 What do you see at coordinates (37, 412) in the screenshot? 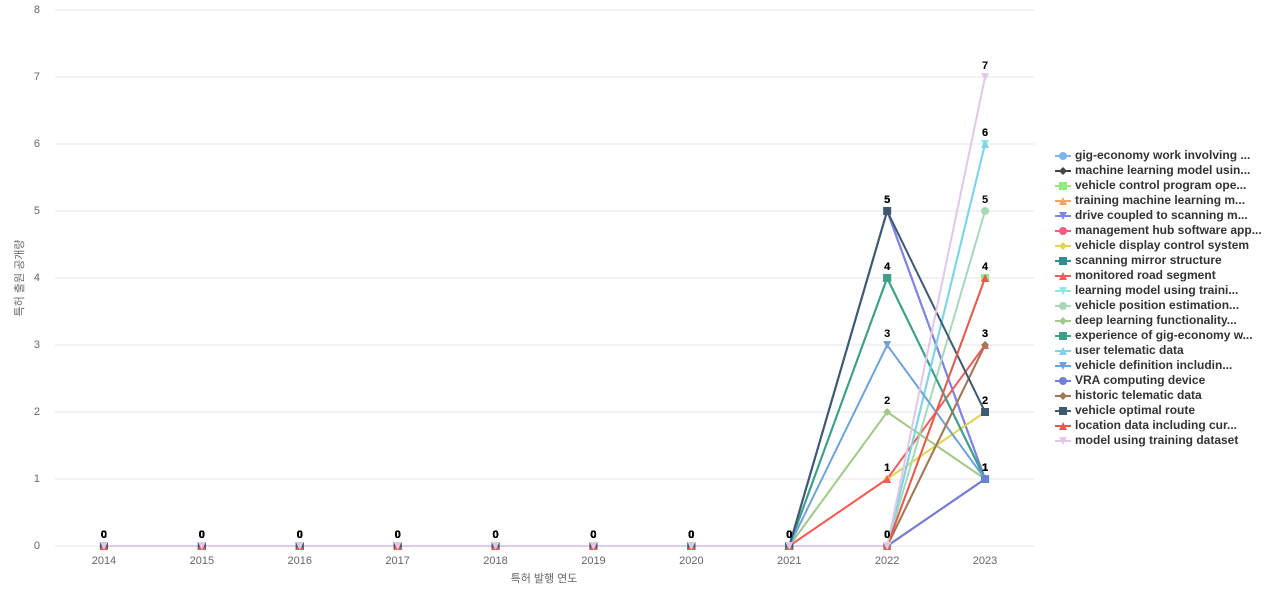
I see `y-tick-label: 2` at bounding box center [37, 412].